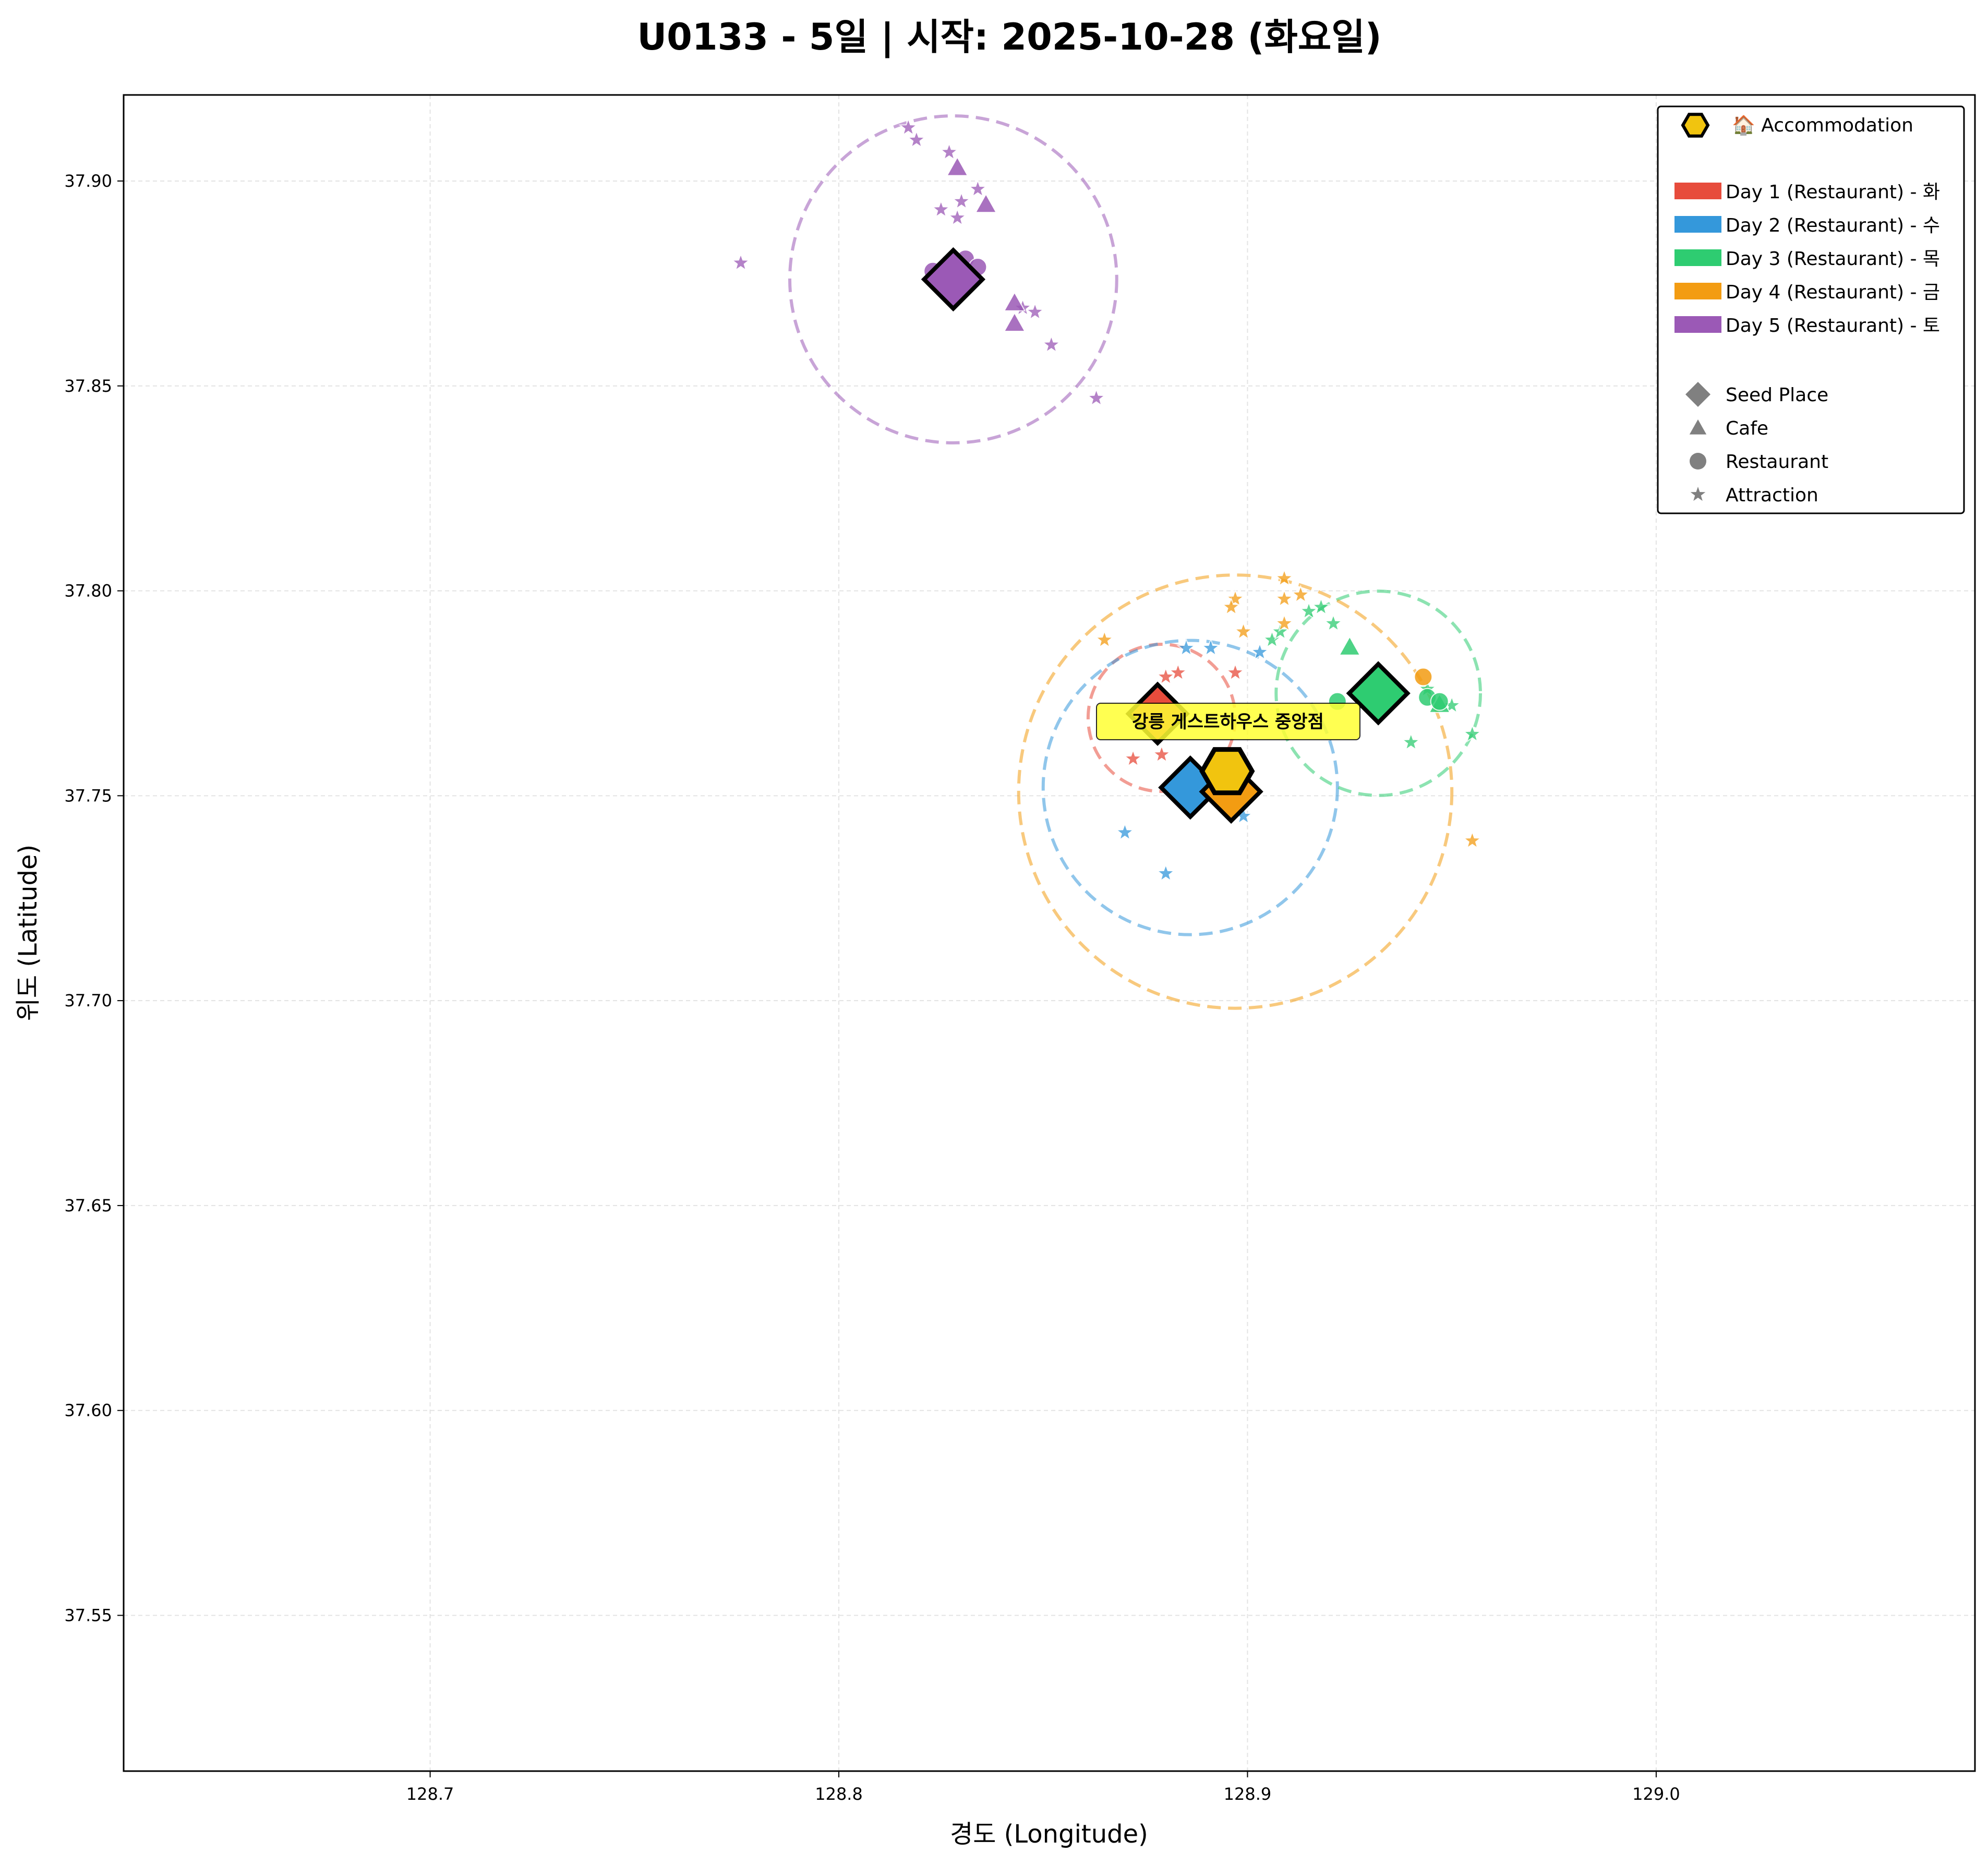 The width and height of the screenshot is (1988, 1865). I want to click on accommodation-label: 강릉 게스트하우스 중앙점, so click(1228, 722).